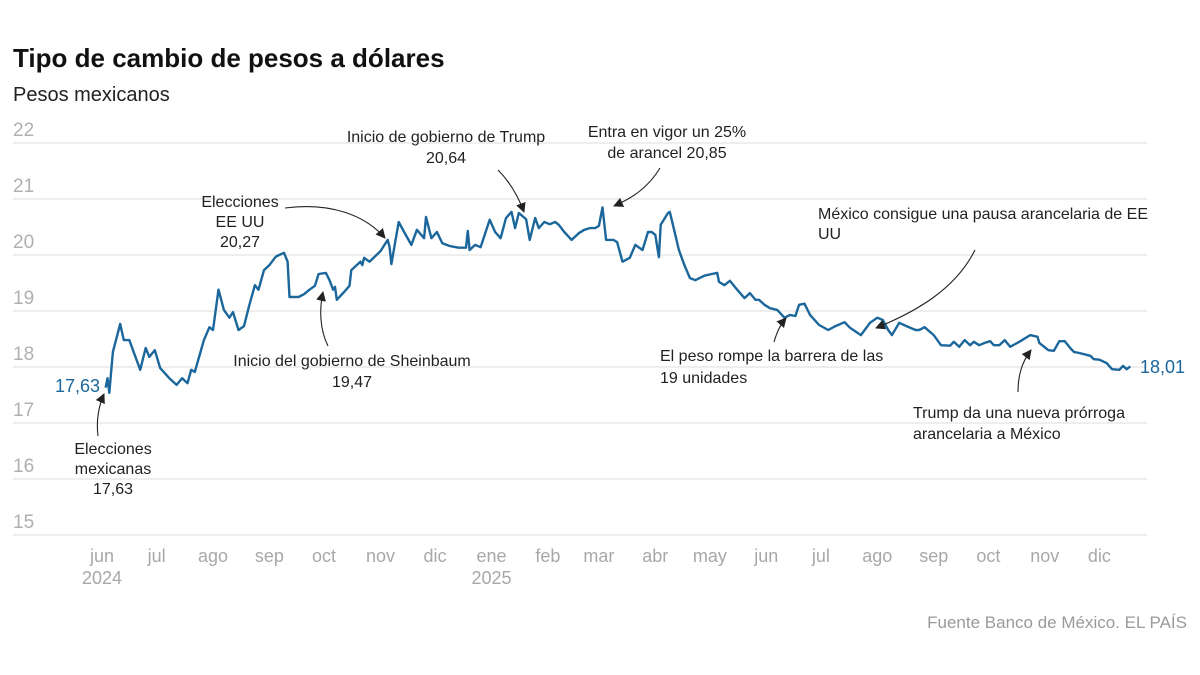  I want to click on annotation-line: arancelaria a México, so click(987, 434).